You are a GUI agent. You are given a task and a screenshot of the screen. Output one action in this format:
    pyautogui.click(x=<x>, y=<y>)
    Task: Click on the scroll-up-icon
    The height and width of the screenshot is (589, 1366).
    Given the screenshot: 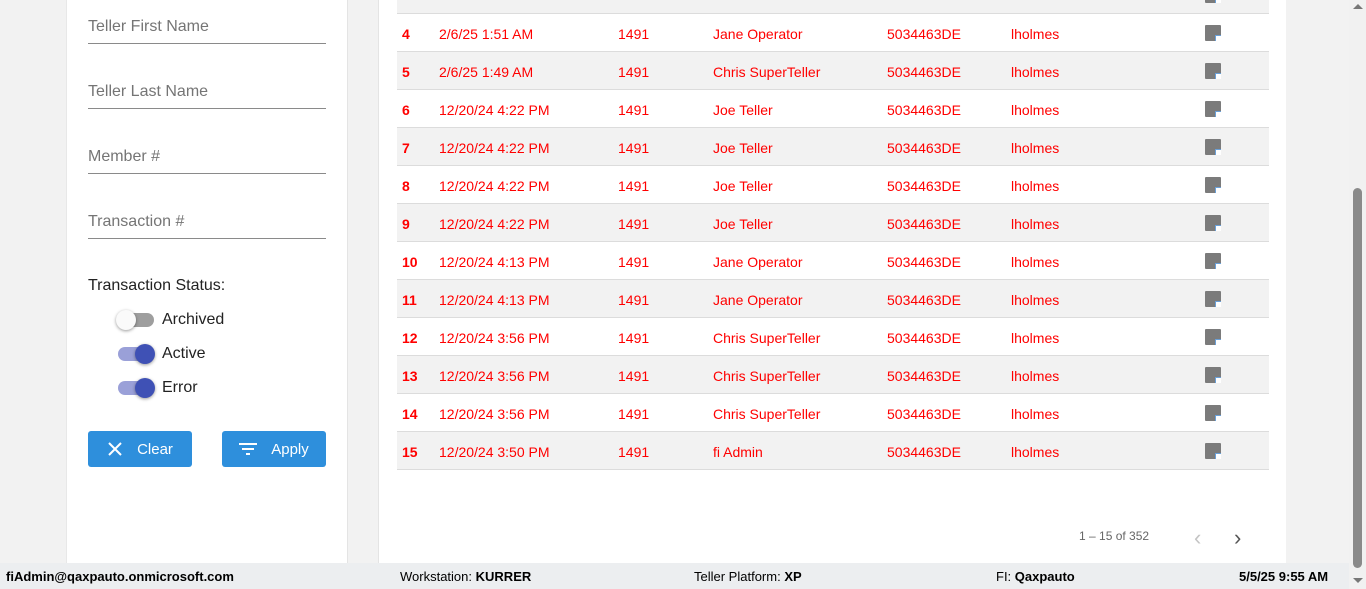 What is the action you would take?
    pyautogui.click(x=1358, y=6)
    